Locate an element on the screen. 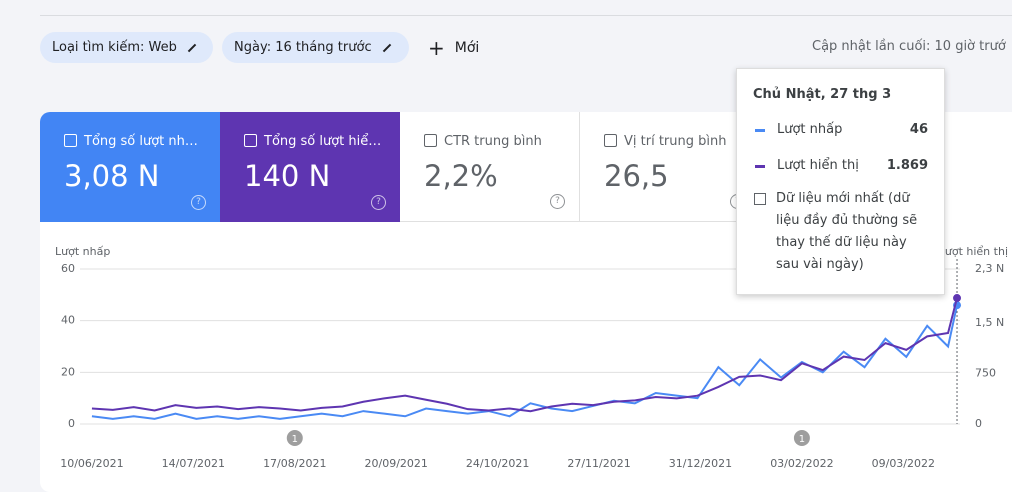 The image size is (1012, 492). metric-value: 2,2% is located at coordinates (461, 176).